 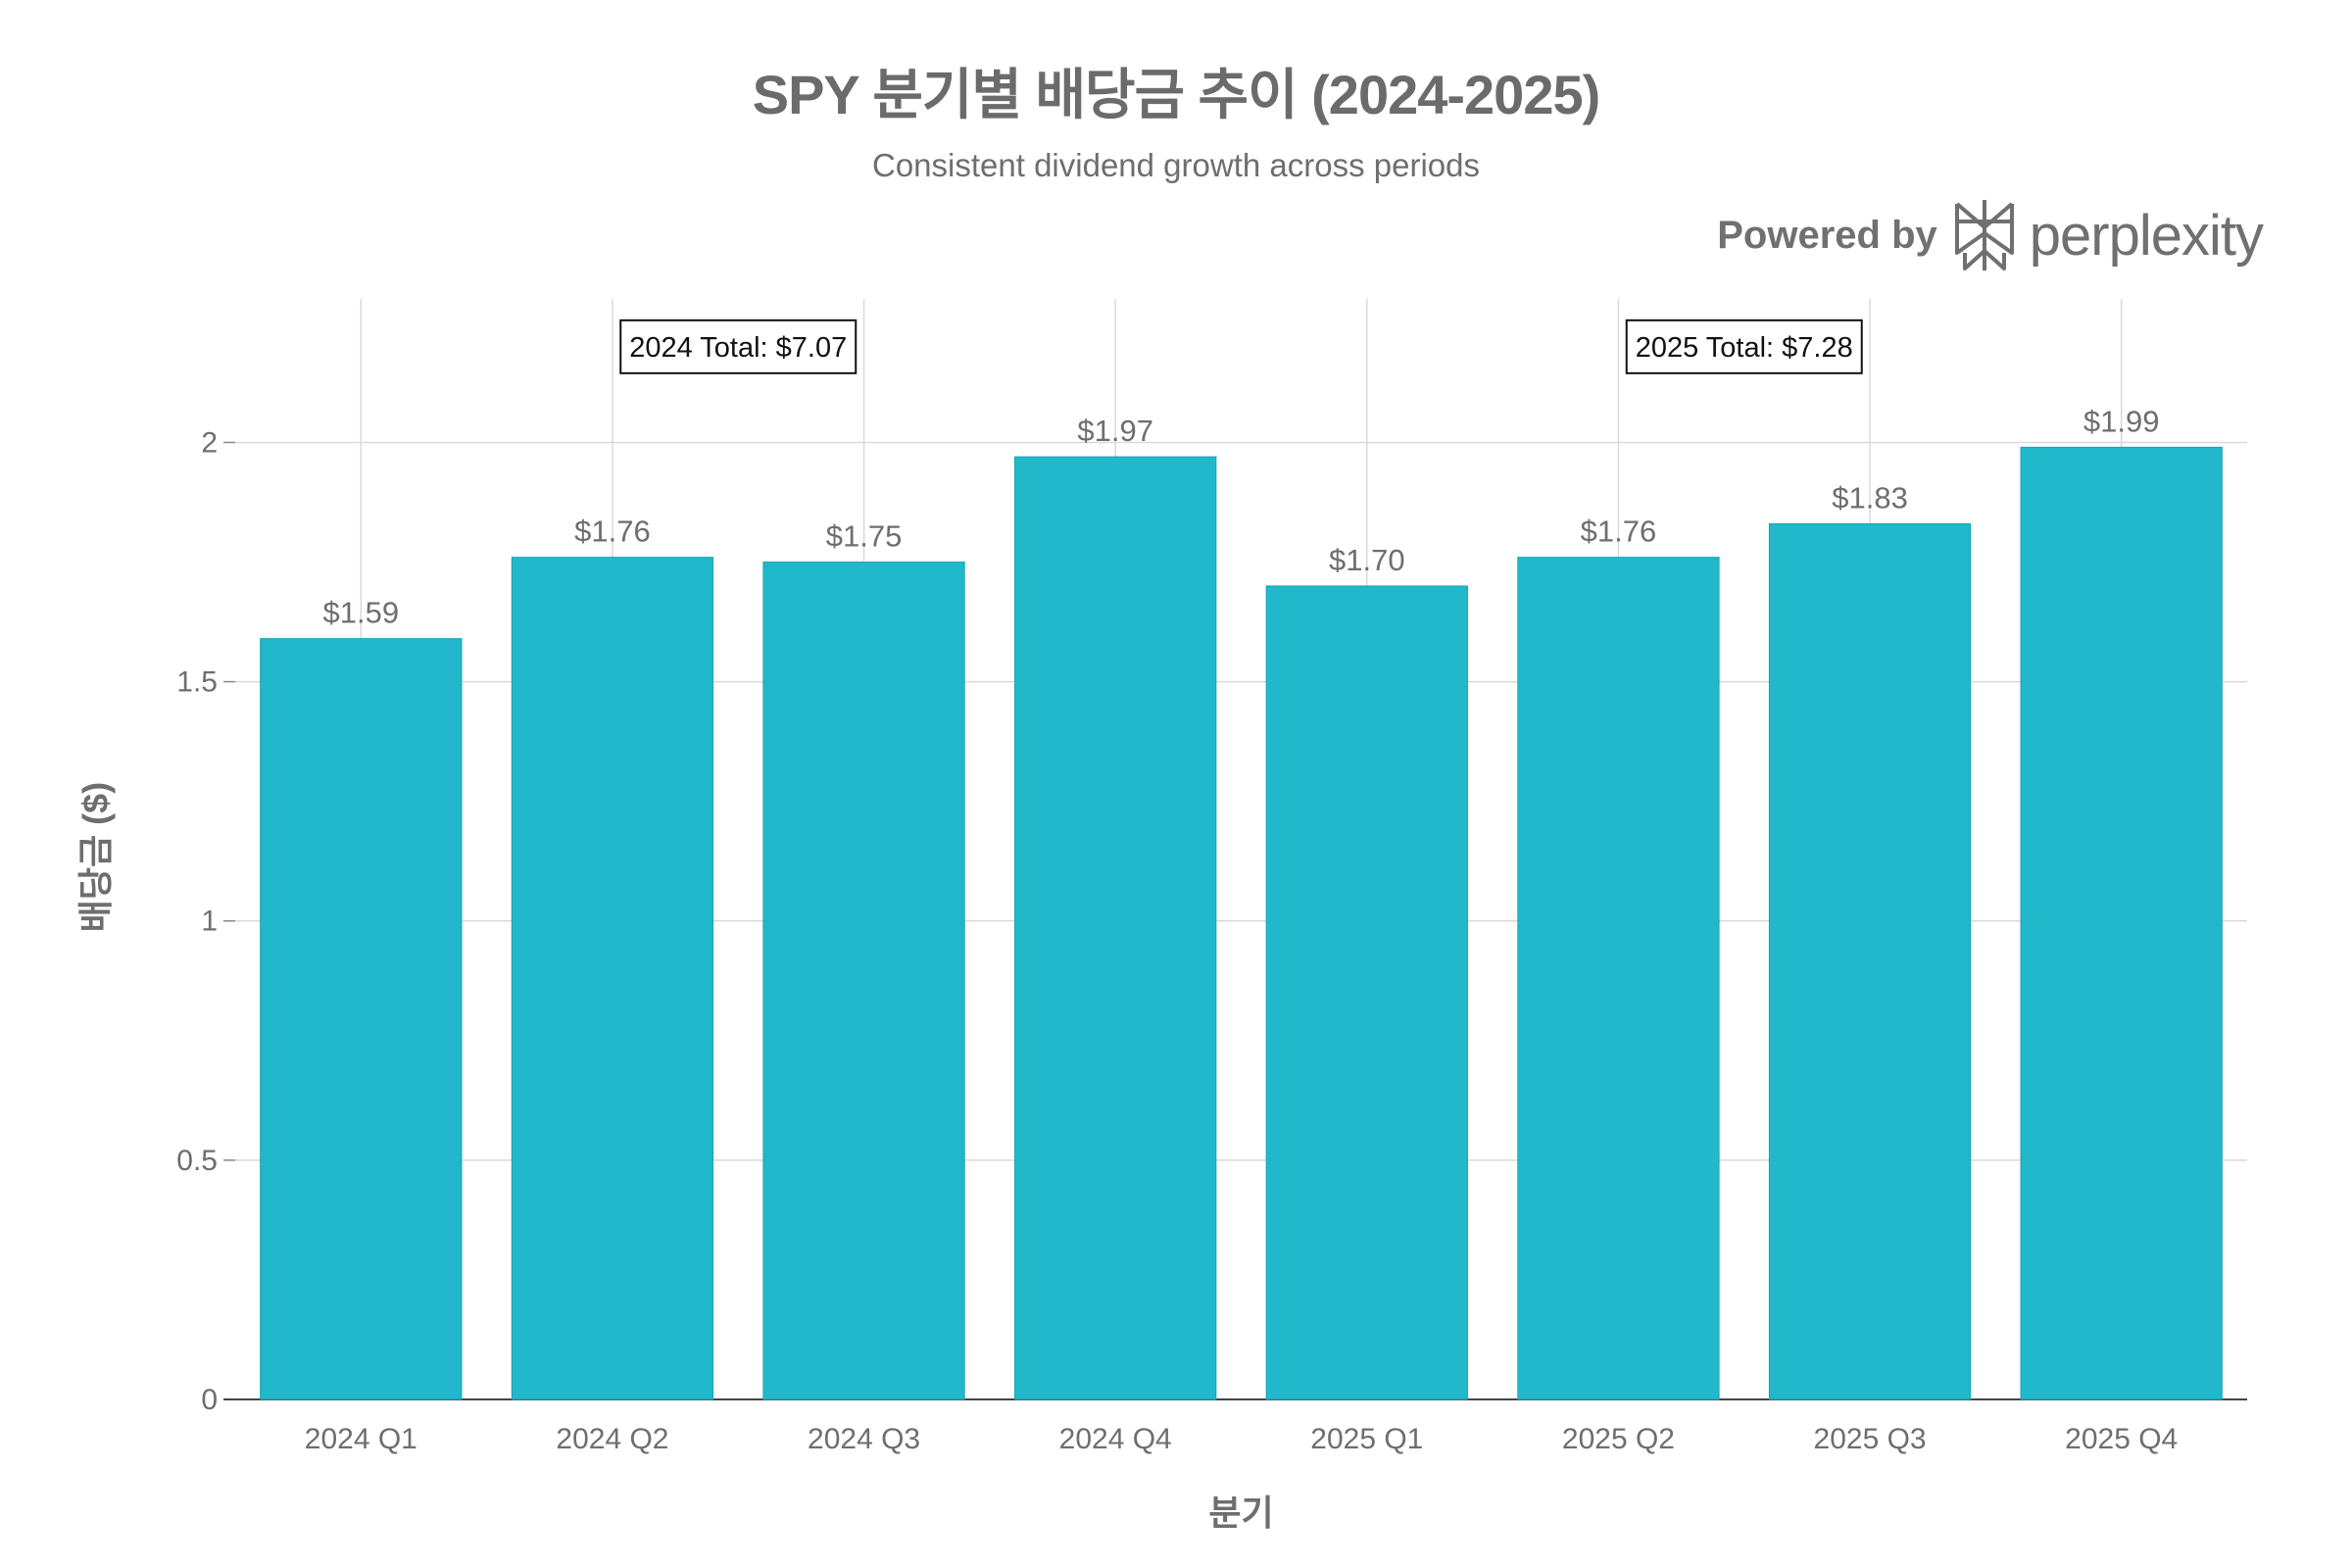 What do you see at coordinates (209, 1400) in the screenshot?
I see `y-tick-label: 0` at bounding box center [209, 1400].